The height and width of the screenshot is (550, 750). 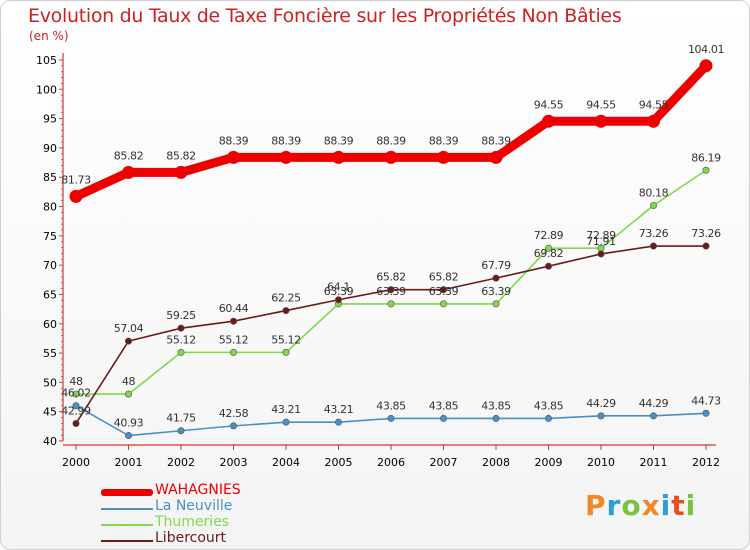 I want to click on data-label-libercourt: 62.25, so click(x=286, y=298).